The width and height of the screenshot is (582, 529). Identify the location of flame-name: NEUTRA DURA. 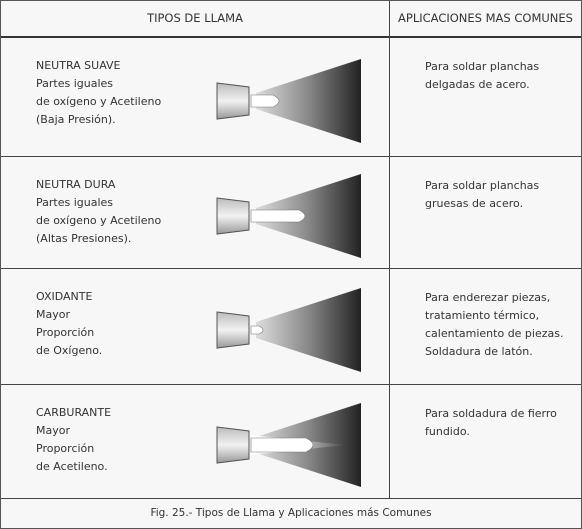
(76, 184).